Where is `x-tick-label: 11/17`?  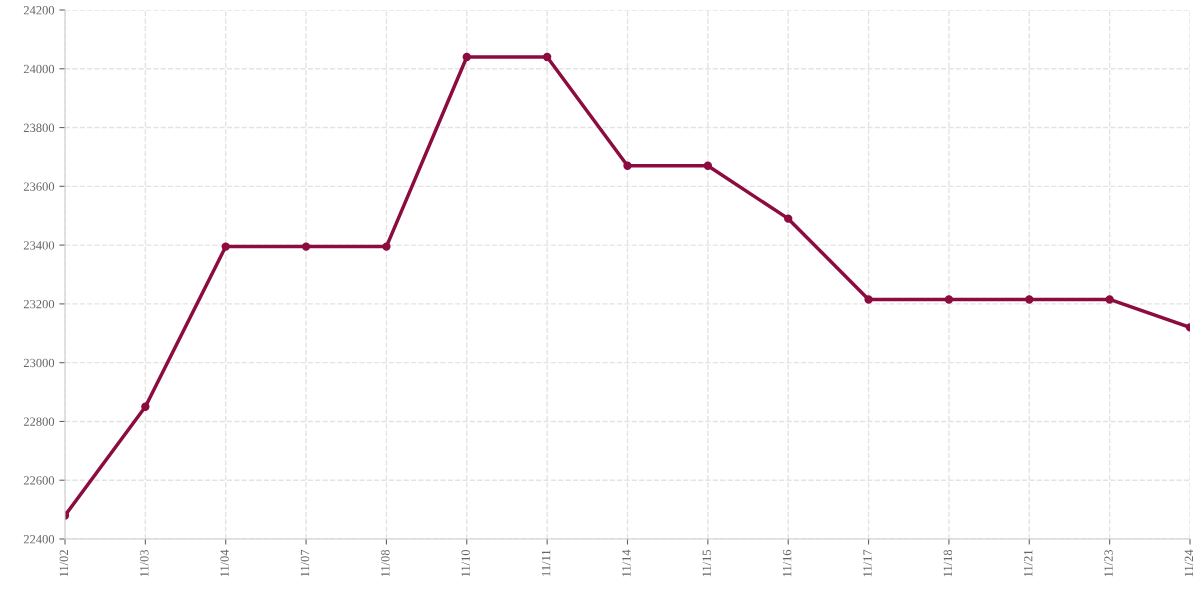
x-tick-label: 11/17 is located at coordinates (867, 563).